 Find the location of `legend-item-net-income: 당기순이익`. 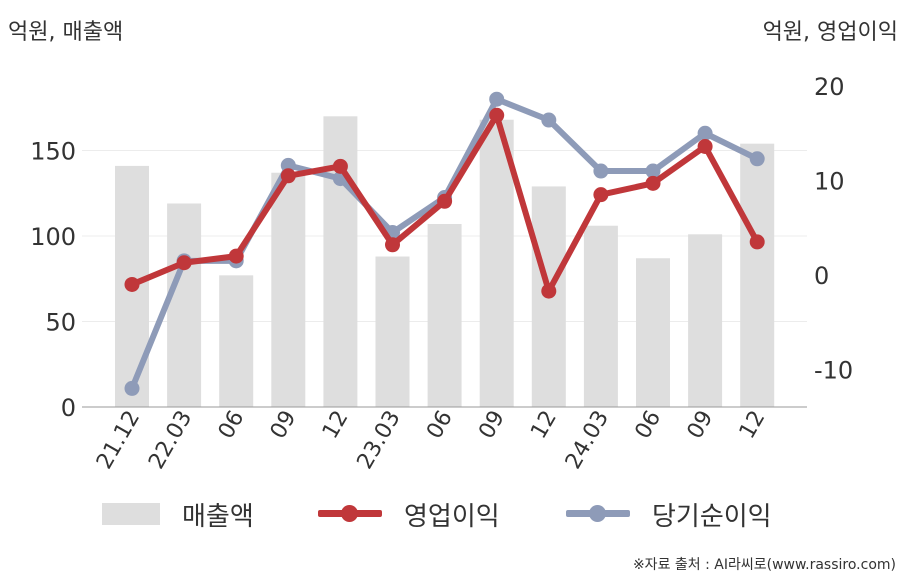

legend-item-net-income: 당기순이익 is located at coordinates (669, 514).